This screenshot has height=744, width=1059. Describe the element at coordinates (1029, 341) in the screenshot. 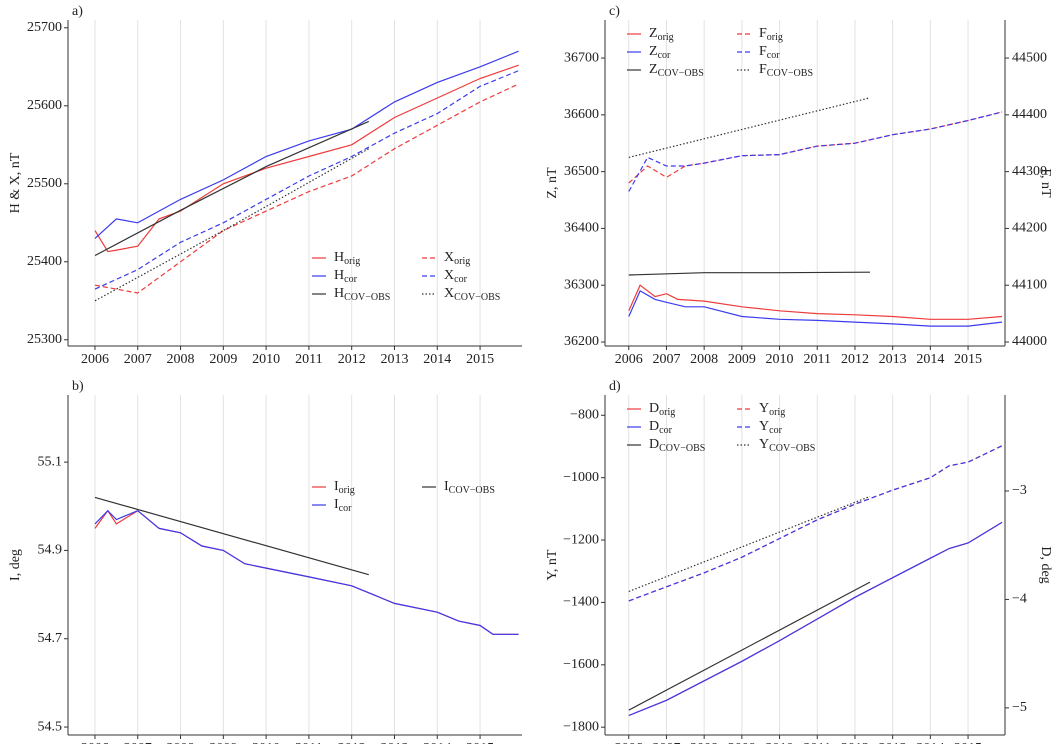

I see `y2-tick-label: 44000` at that location.